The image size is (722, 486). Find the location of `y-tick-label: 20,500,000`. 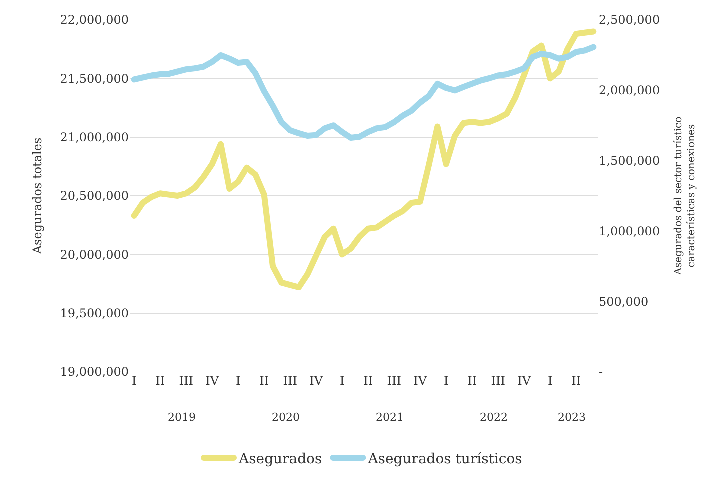

y-tick-label: 20,500,000 is located at coordinates (94, 196).